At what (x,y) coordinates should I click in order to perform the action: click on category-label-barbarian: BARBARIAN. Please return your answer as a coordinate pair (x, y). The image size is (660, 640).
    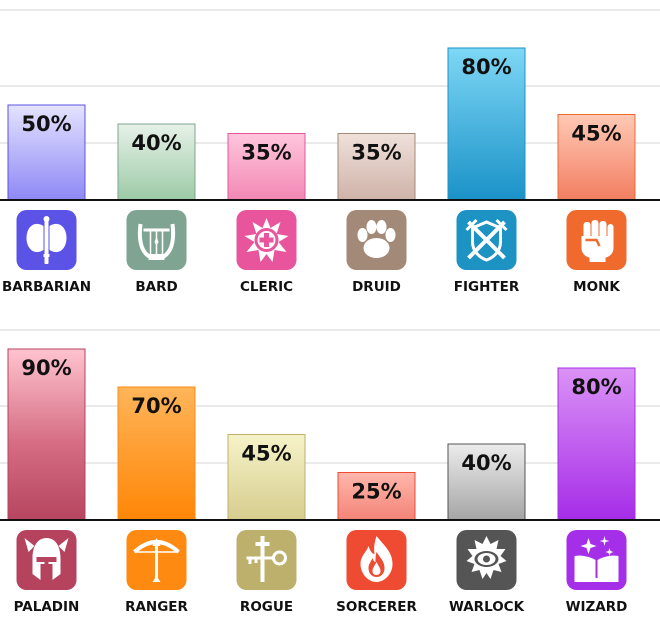
    Looking at the image, I should click on (46, 287).